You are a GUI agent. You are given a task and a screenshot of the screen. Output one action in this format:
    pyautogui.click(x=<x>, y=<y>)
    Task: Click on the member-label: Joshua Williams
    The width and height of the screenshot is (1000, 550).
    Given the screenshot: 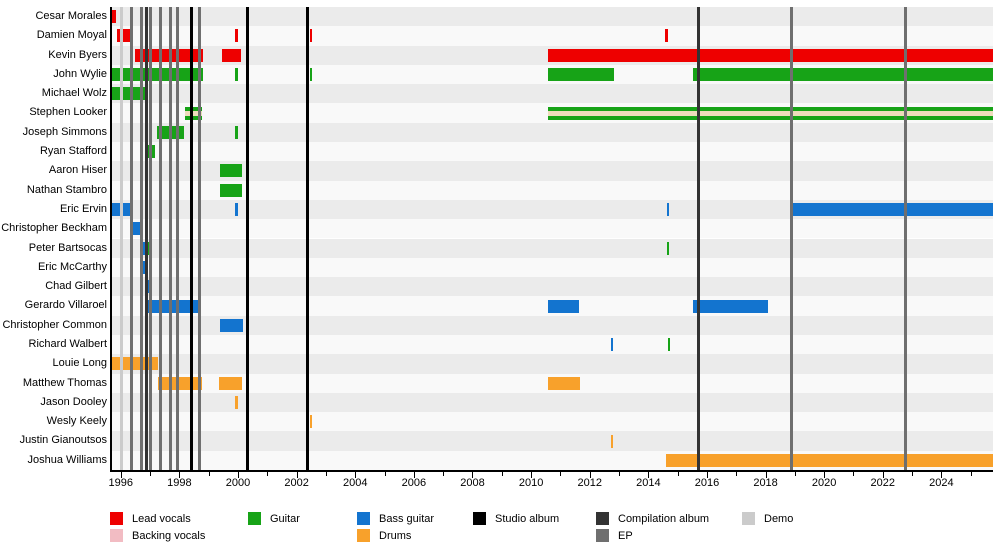 What is the action you would take?
    pyautogui.click(x=67, y=459)
    